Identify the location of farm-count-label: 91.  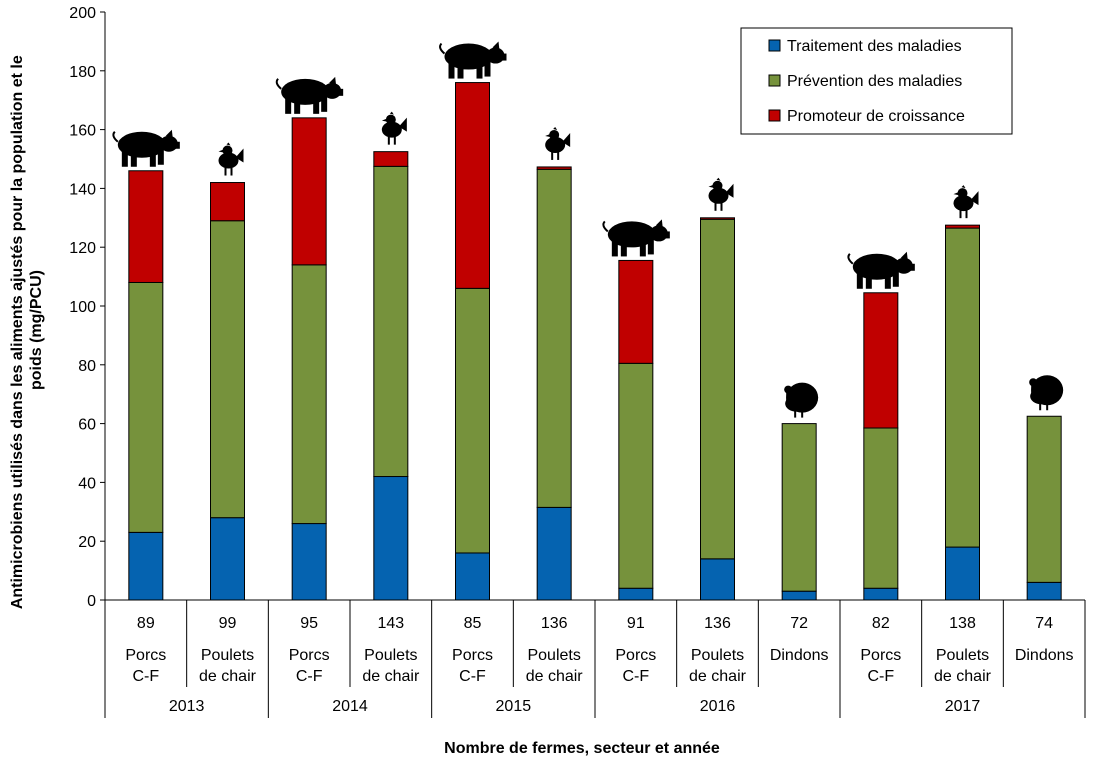
(636, 623).